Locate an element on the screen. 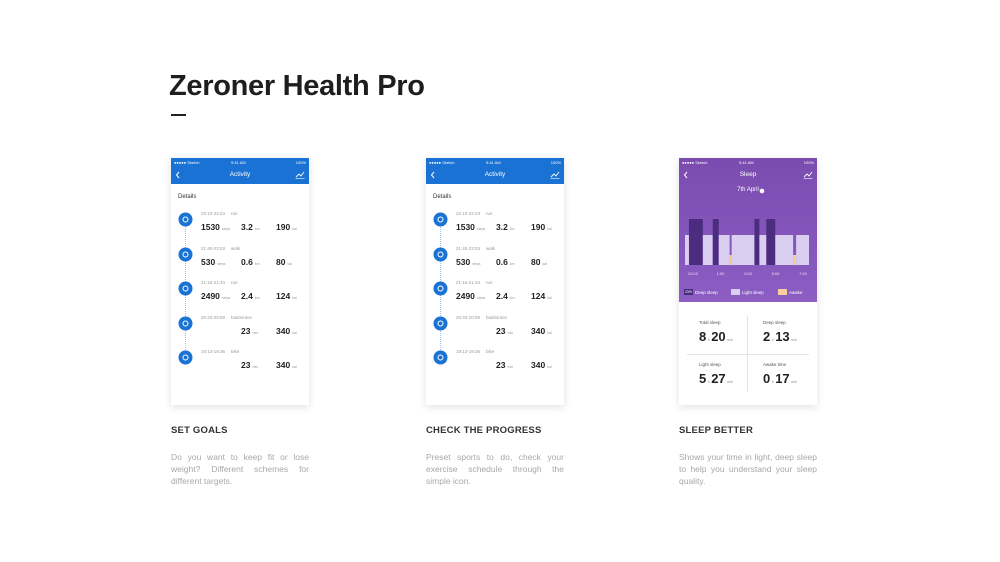 This screenshot has width=1000, height=562. date-icon is located at coordinates (762, 191).